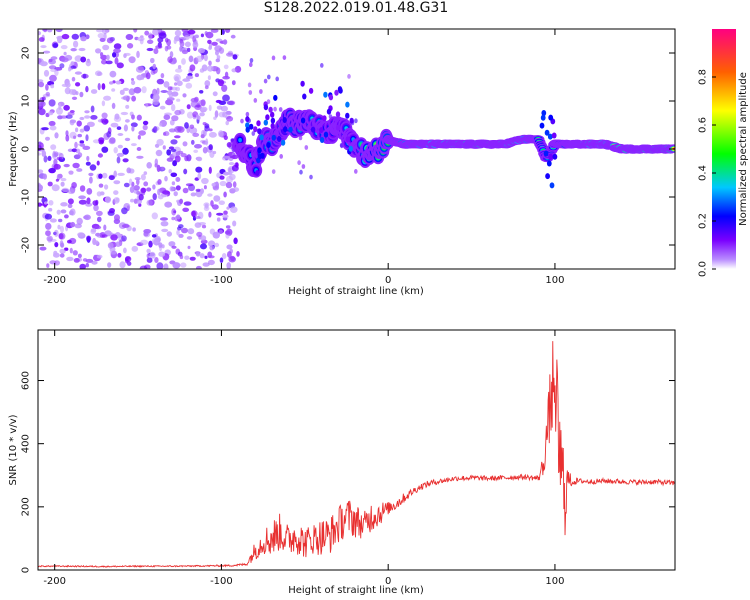 The image size is (750, 600). Describe the element at coordinates (13, 449) in the screenshot. I see `snr-y-label: SNR (10 * v/v)` at that location.